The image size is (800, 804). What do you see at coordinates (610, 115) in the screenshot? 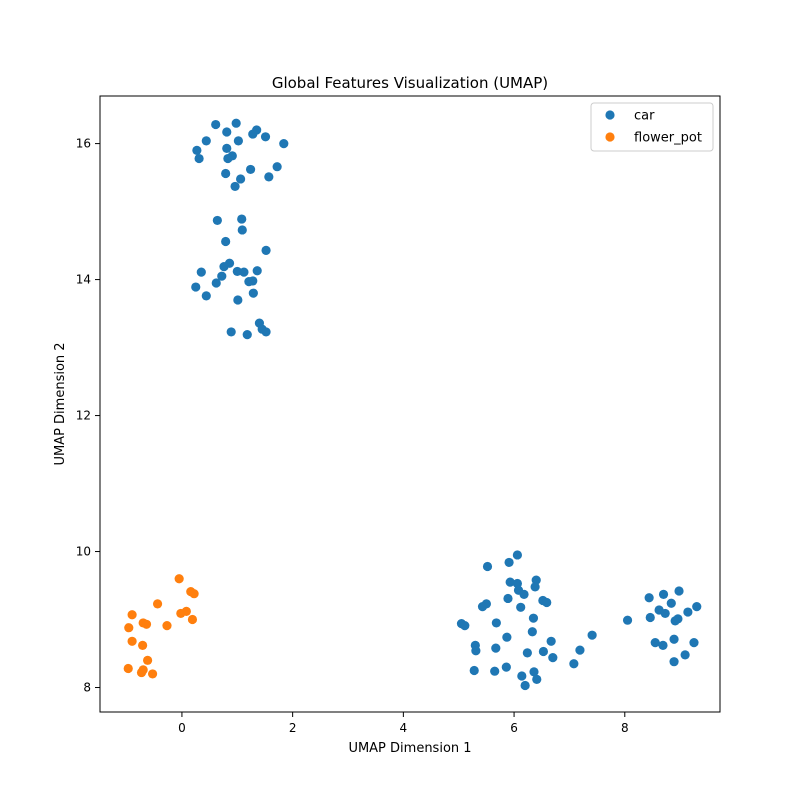
I see `legend-marker-car` at bounding box center [610, 115].